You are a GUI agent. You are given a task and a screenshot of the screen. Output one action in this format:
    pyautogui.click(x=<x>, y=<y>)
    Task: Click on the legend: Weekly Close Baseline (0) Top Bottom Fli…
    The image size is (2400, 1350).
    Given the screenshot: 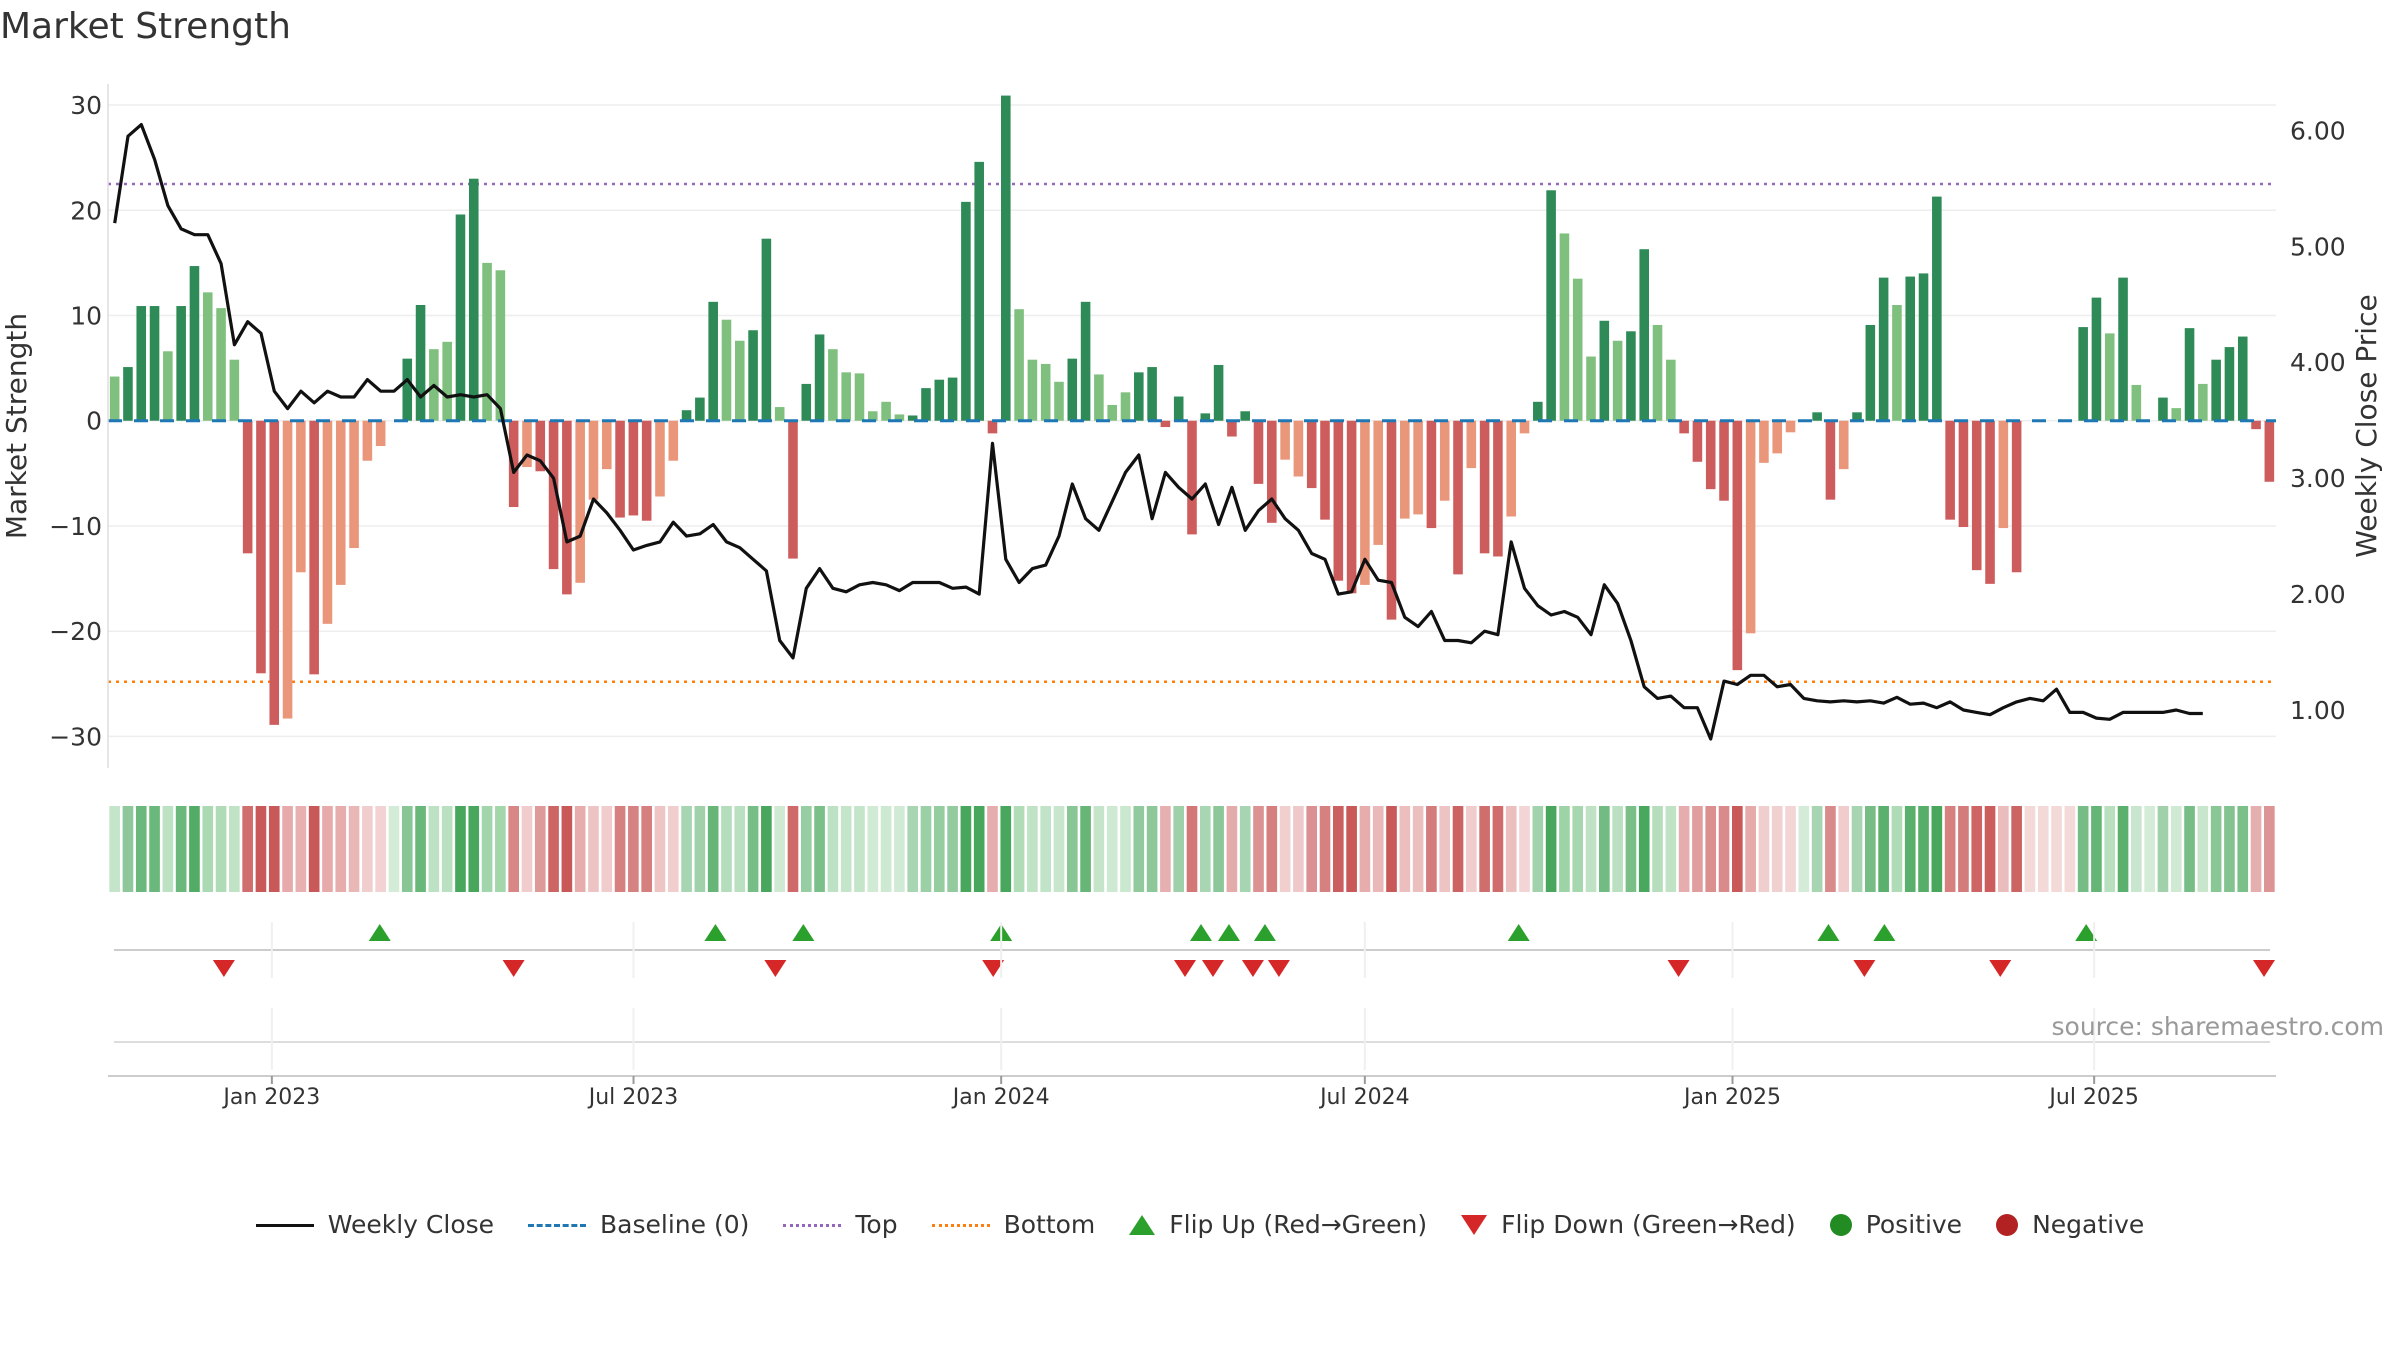 What is the action you would take?
    pyautogui.click(x=1200, y=1224)
    